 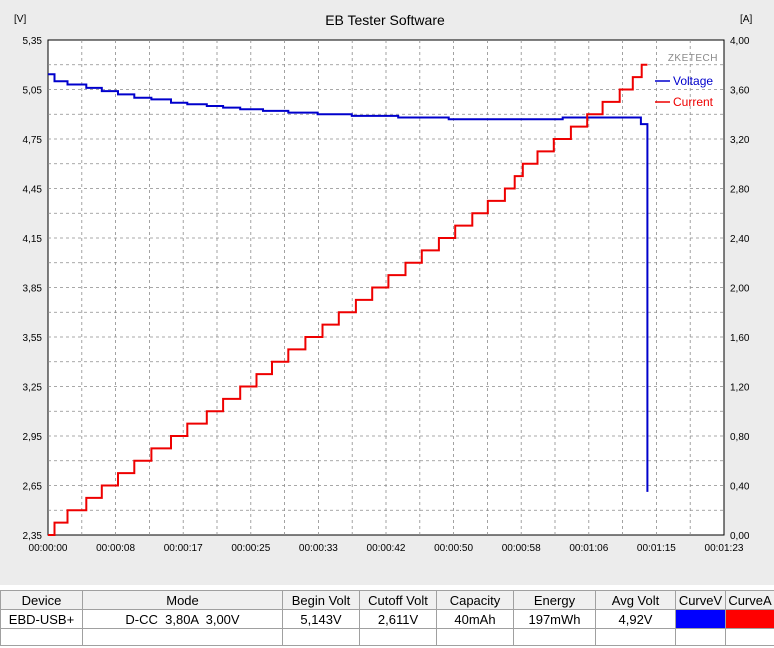 What do you see at coordinates (33, 536) in the screenshot?
I see `y-left-tick-label: 2,35` at bounding box center [33, 536].